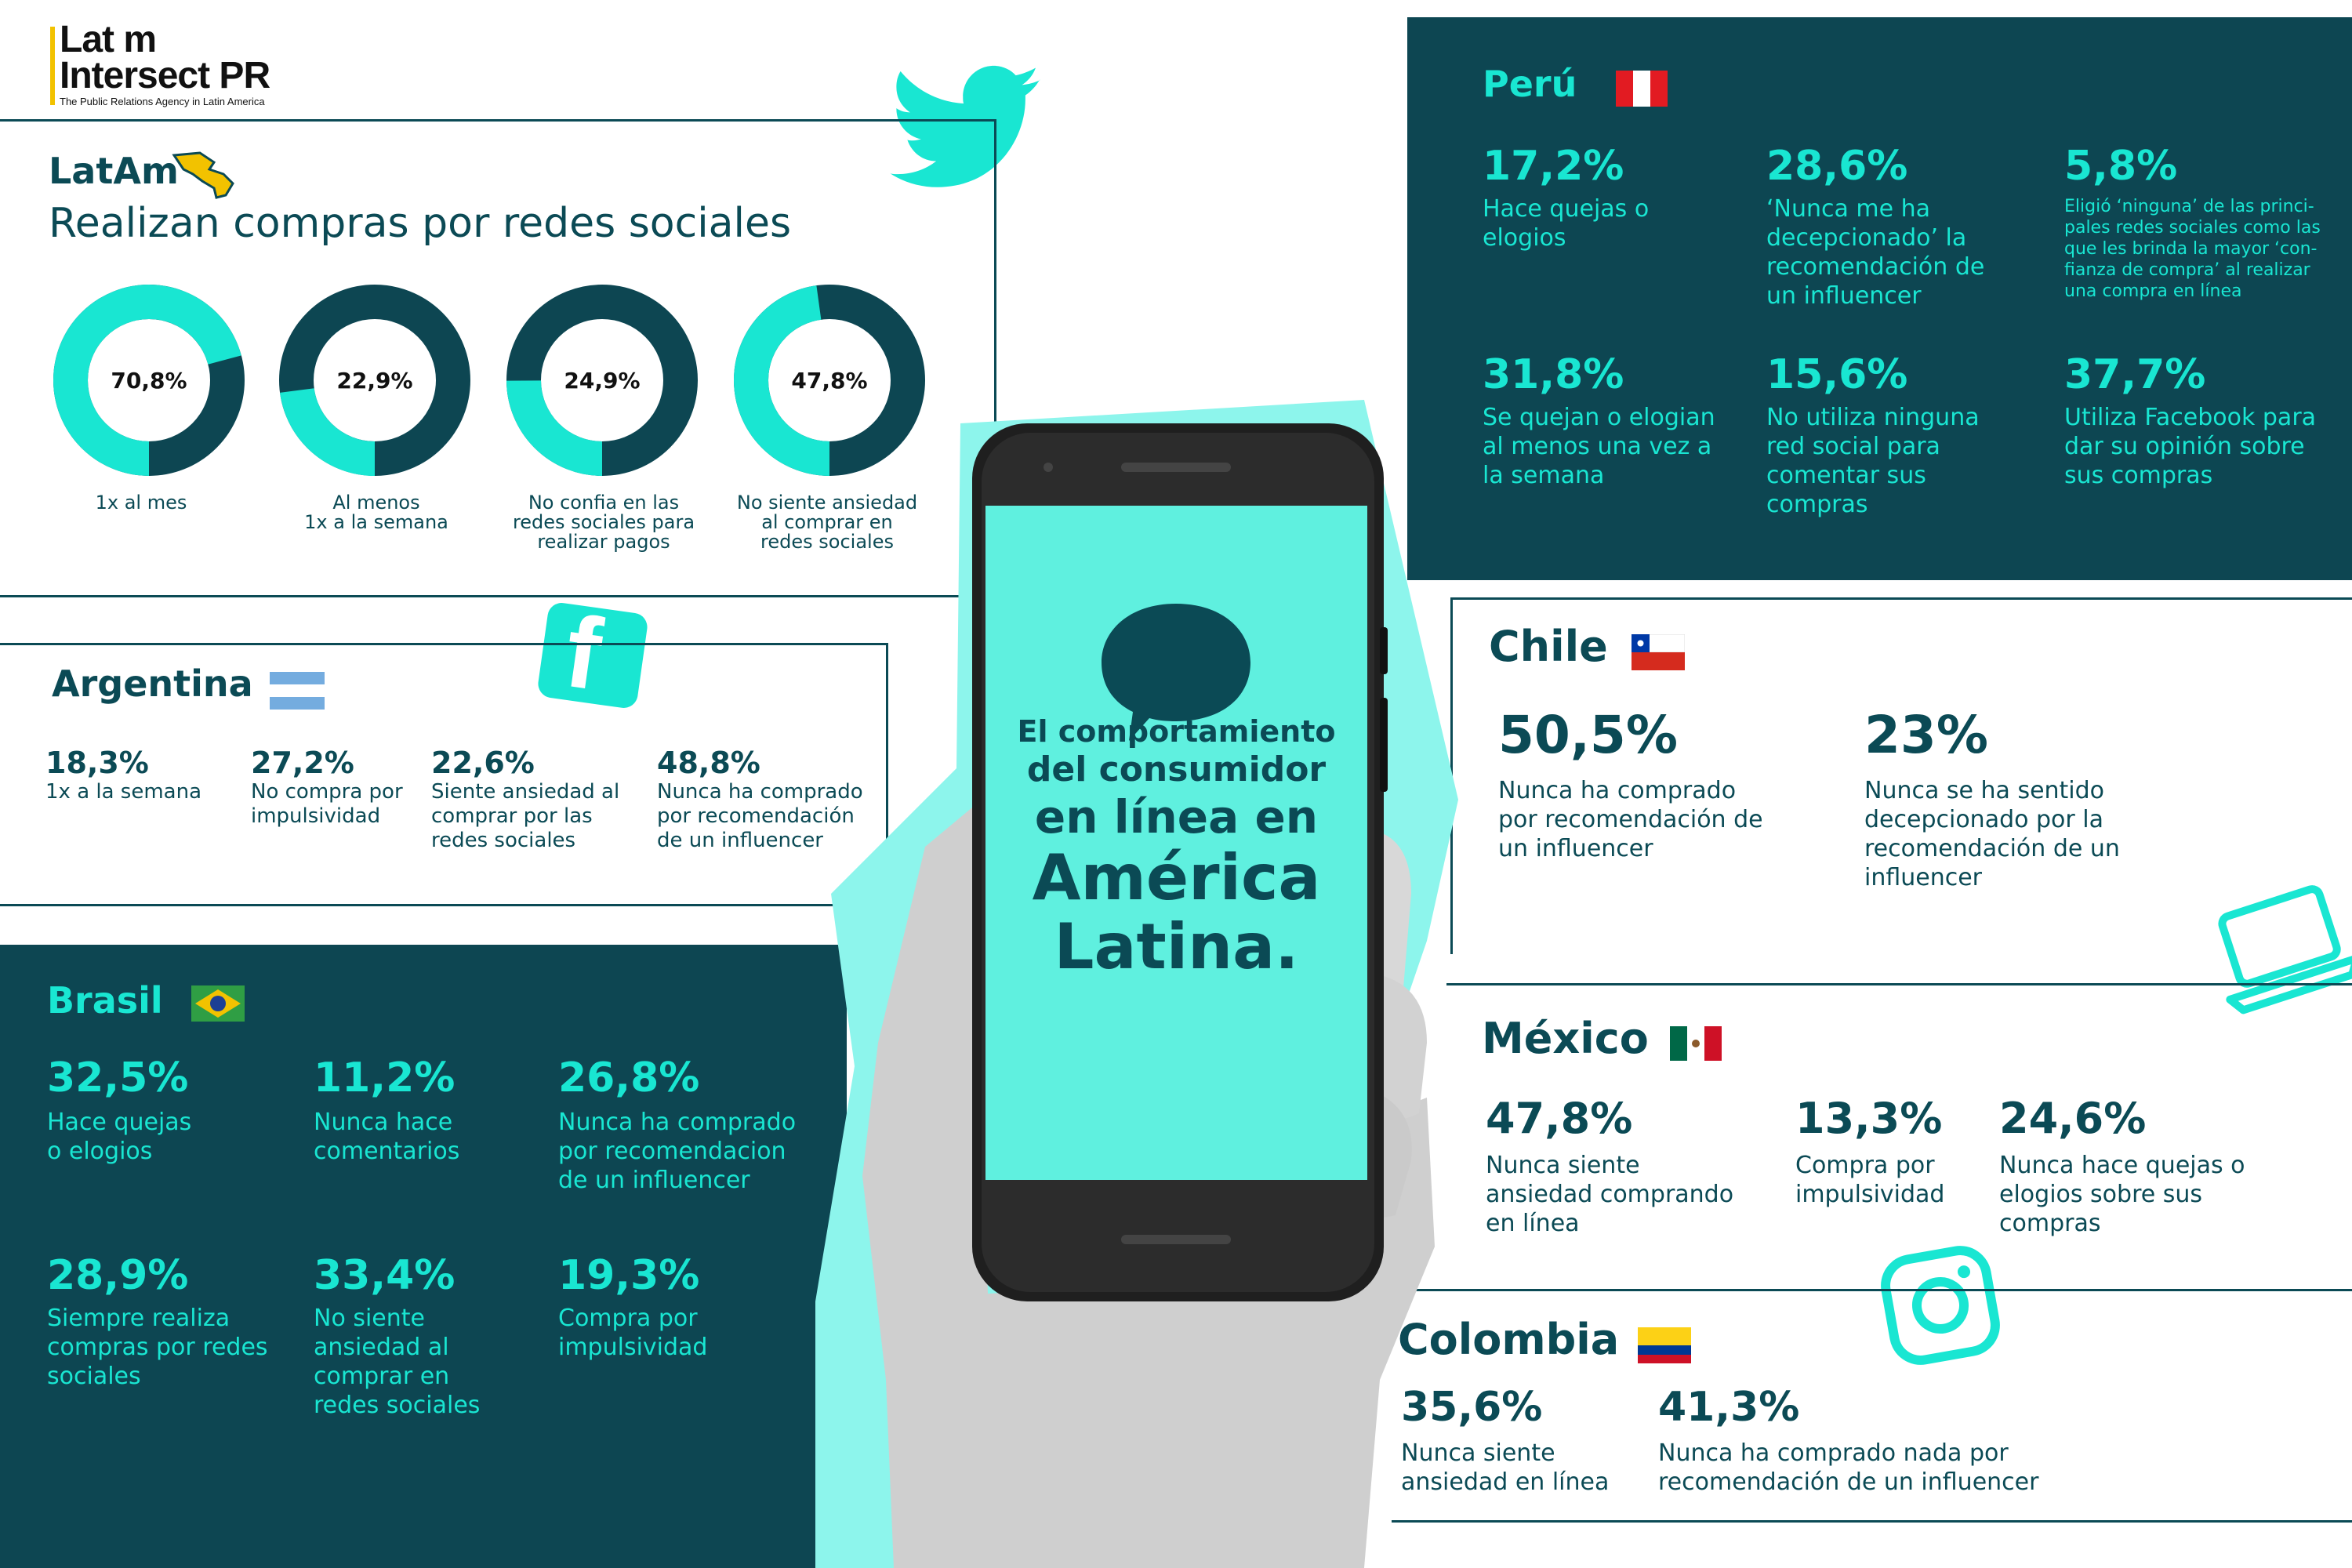 Image resolution: width=2352 pixels, height=1568 pixels. Describe the element at coordinates (387, 1151) in the screenshot. I see `brasil-stat-2-label-line2: comentarios` at that location.